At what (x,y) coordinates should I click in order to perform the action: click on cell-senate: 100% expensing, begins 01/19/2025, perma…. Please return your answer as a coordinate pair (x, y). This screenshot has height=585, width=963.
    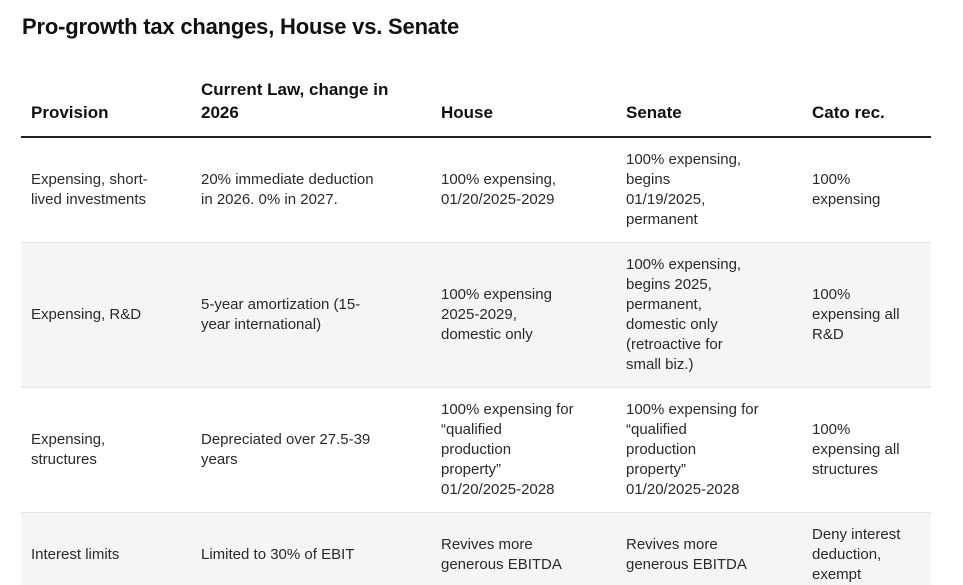
    Looking at the image, I should click on (684, 189).